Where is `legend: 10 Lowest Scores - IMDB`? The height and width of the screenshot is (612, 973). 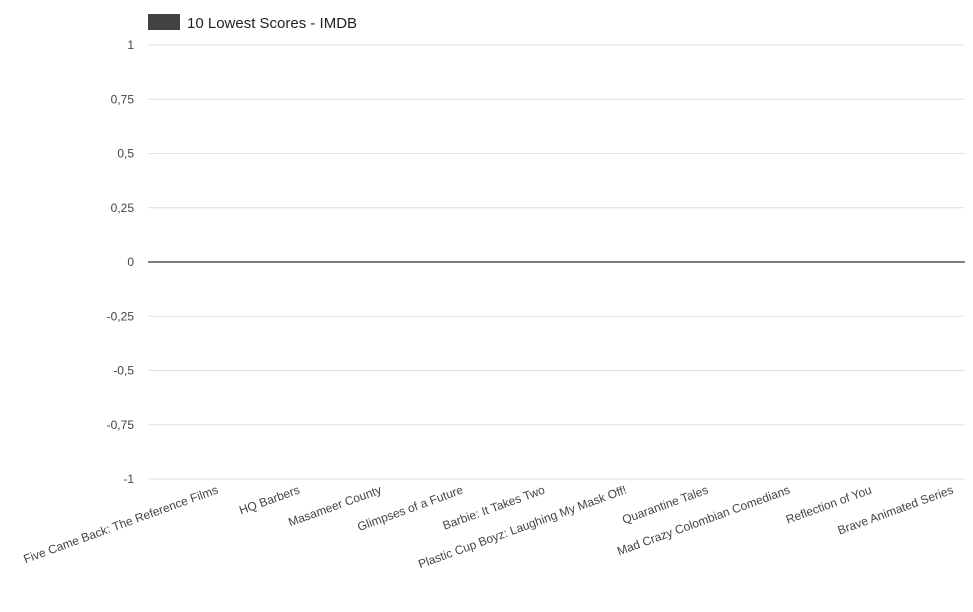
legend: 10 Lowest Scores - IMDB is located at coordinates (252, 23).